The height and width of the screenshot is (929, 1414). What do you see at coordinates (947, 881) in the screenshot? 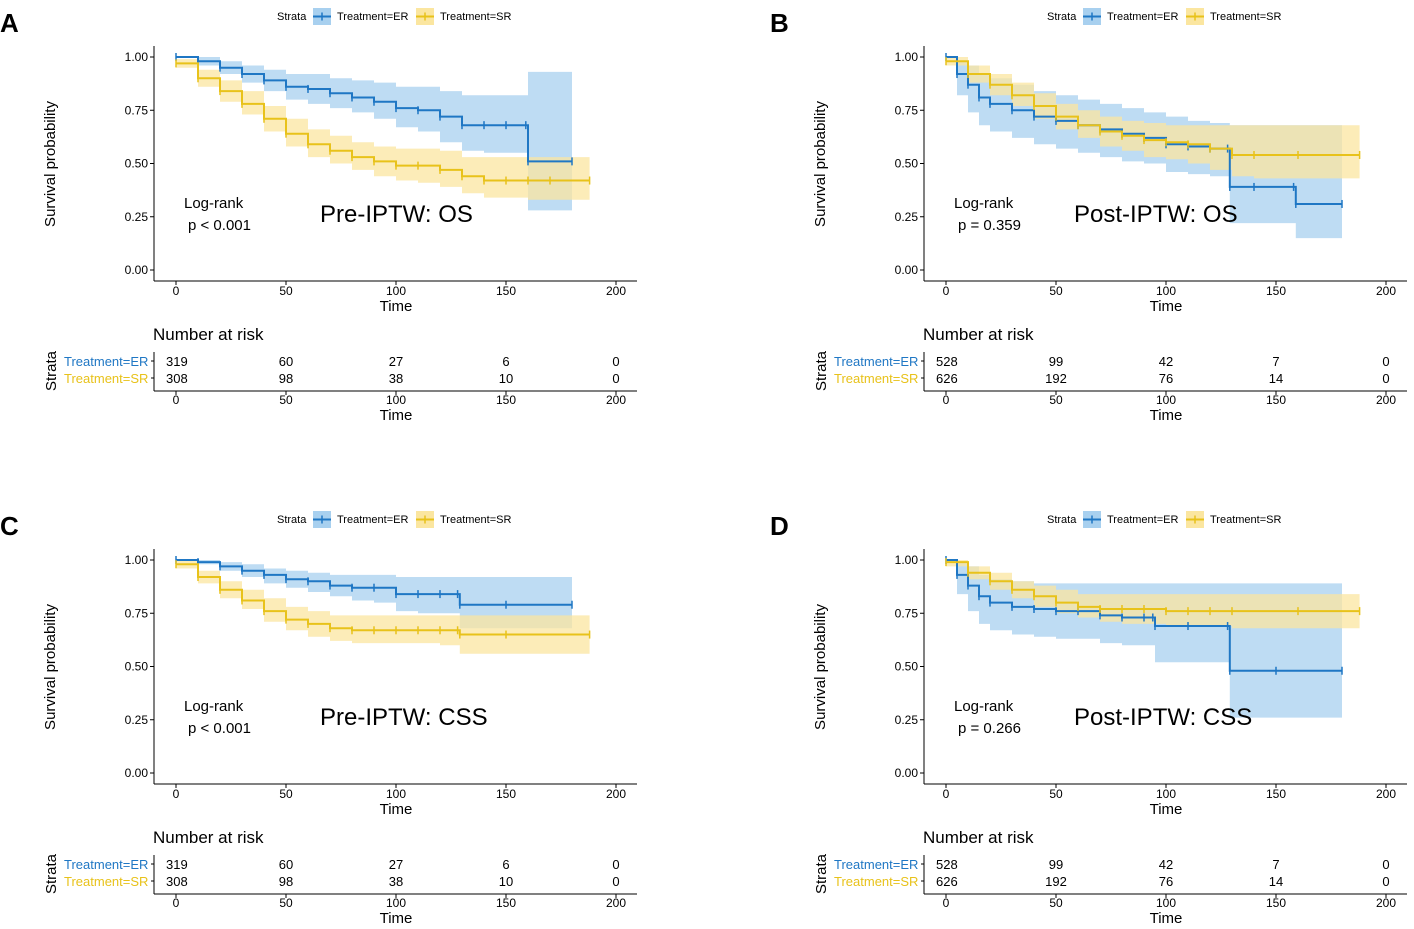
I see `risk-count-sr: 626` at bounding box center [947, 881].